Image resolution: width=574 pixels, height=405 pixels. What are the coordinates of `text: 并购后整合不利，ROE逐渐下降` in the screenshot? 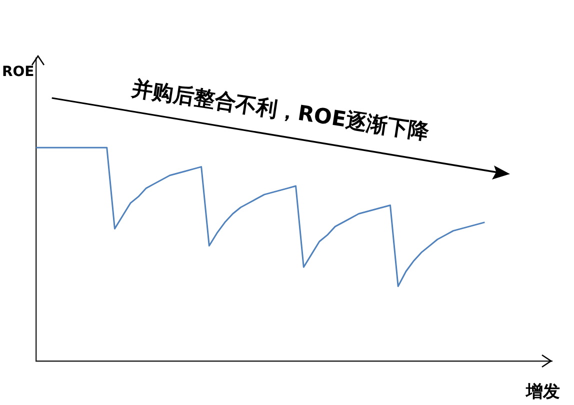 It's located at (281, 110).